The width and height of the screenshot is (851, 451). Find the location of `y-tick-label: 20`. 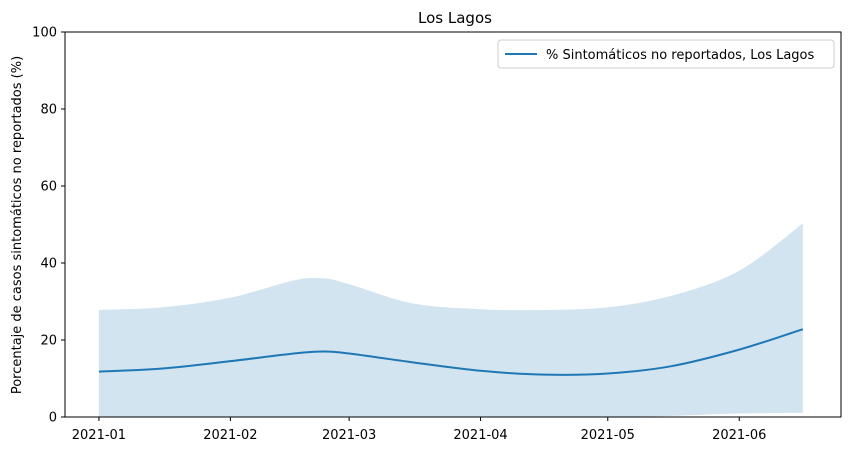

y-tick-label: 20 is located at coordinates (48, 341).